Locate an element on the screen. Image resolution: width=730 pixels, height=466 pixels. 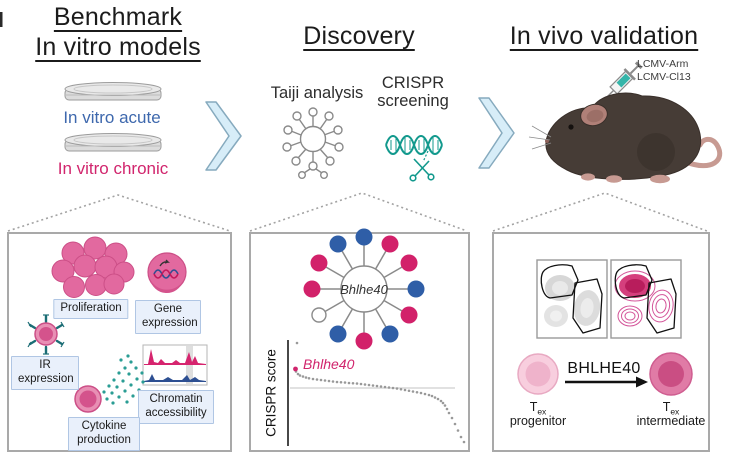
dna-scissors-icon is located at coordinates (414, 158).